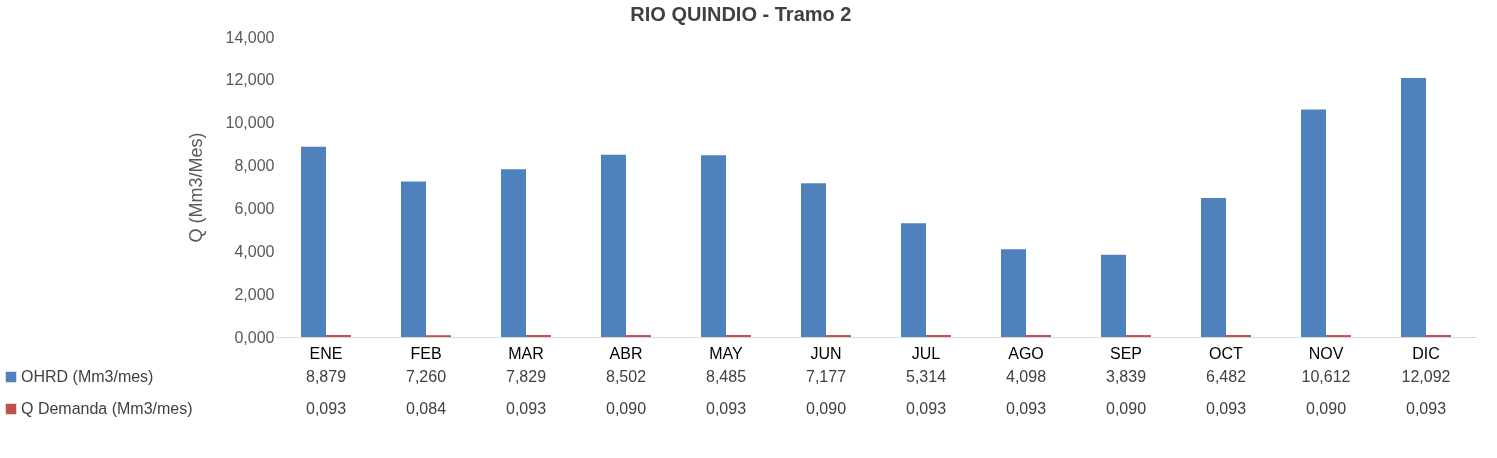  What do you see at coordinates (1126, 376) in the screenshot?
I see `data-label: 3,839` at bounding box center [1126, 376].